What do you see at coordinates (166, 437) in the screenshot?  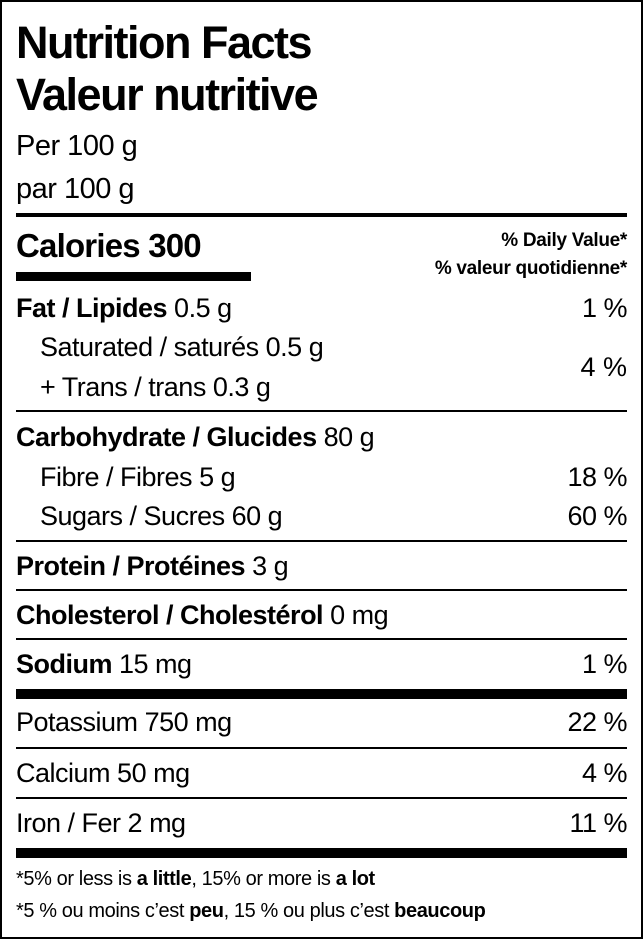 I see `carbohydrate-label: Carbohydrate / Glucides` at bounding box center [166, 437].